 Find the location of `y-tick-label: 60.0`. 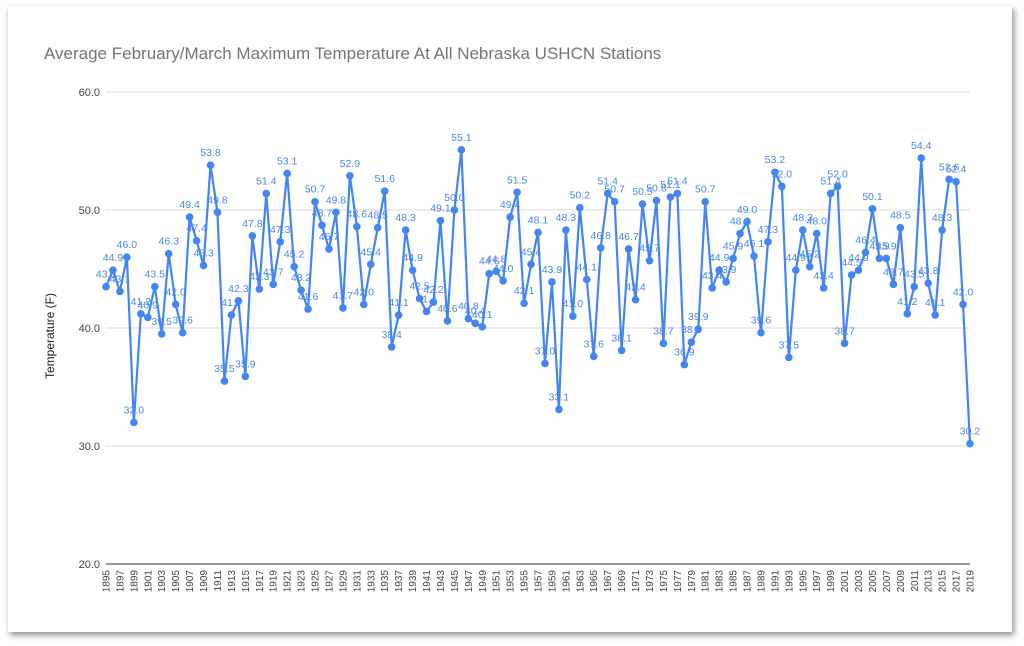

y-tick-label: 60.0 is located at coordinates (89, 93).